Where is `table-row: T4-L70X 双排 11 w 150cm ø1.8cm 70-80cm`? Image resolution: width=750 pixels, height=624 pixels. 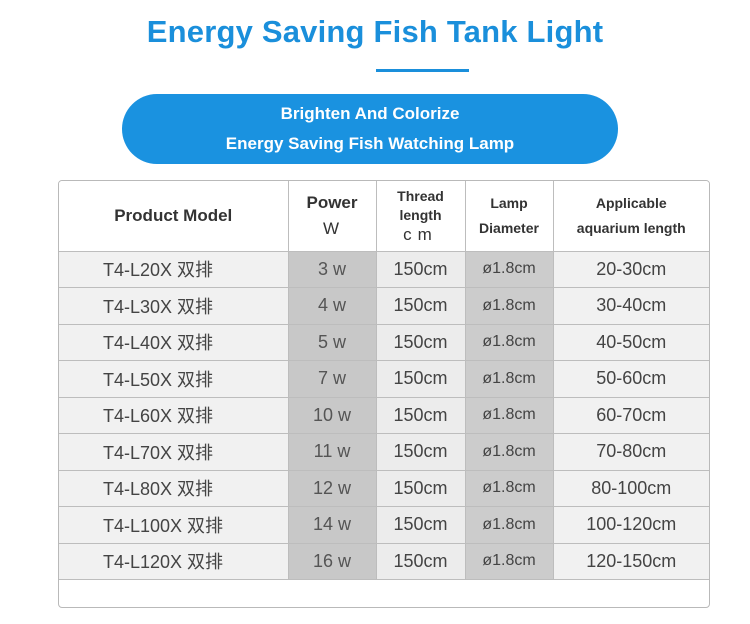
table-row: T4-L70X 双排 11 w 150cm ø1.8cm 70-80cm is located at coordinates (384, 452).